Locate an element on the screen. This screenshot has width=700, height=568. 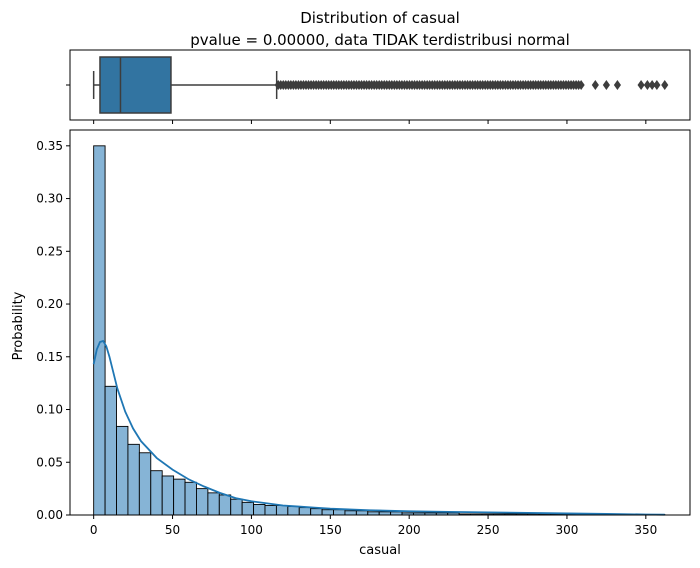
x-tick-label: 250 is located at coordinates (488, 530).